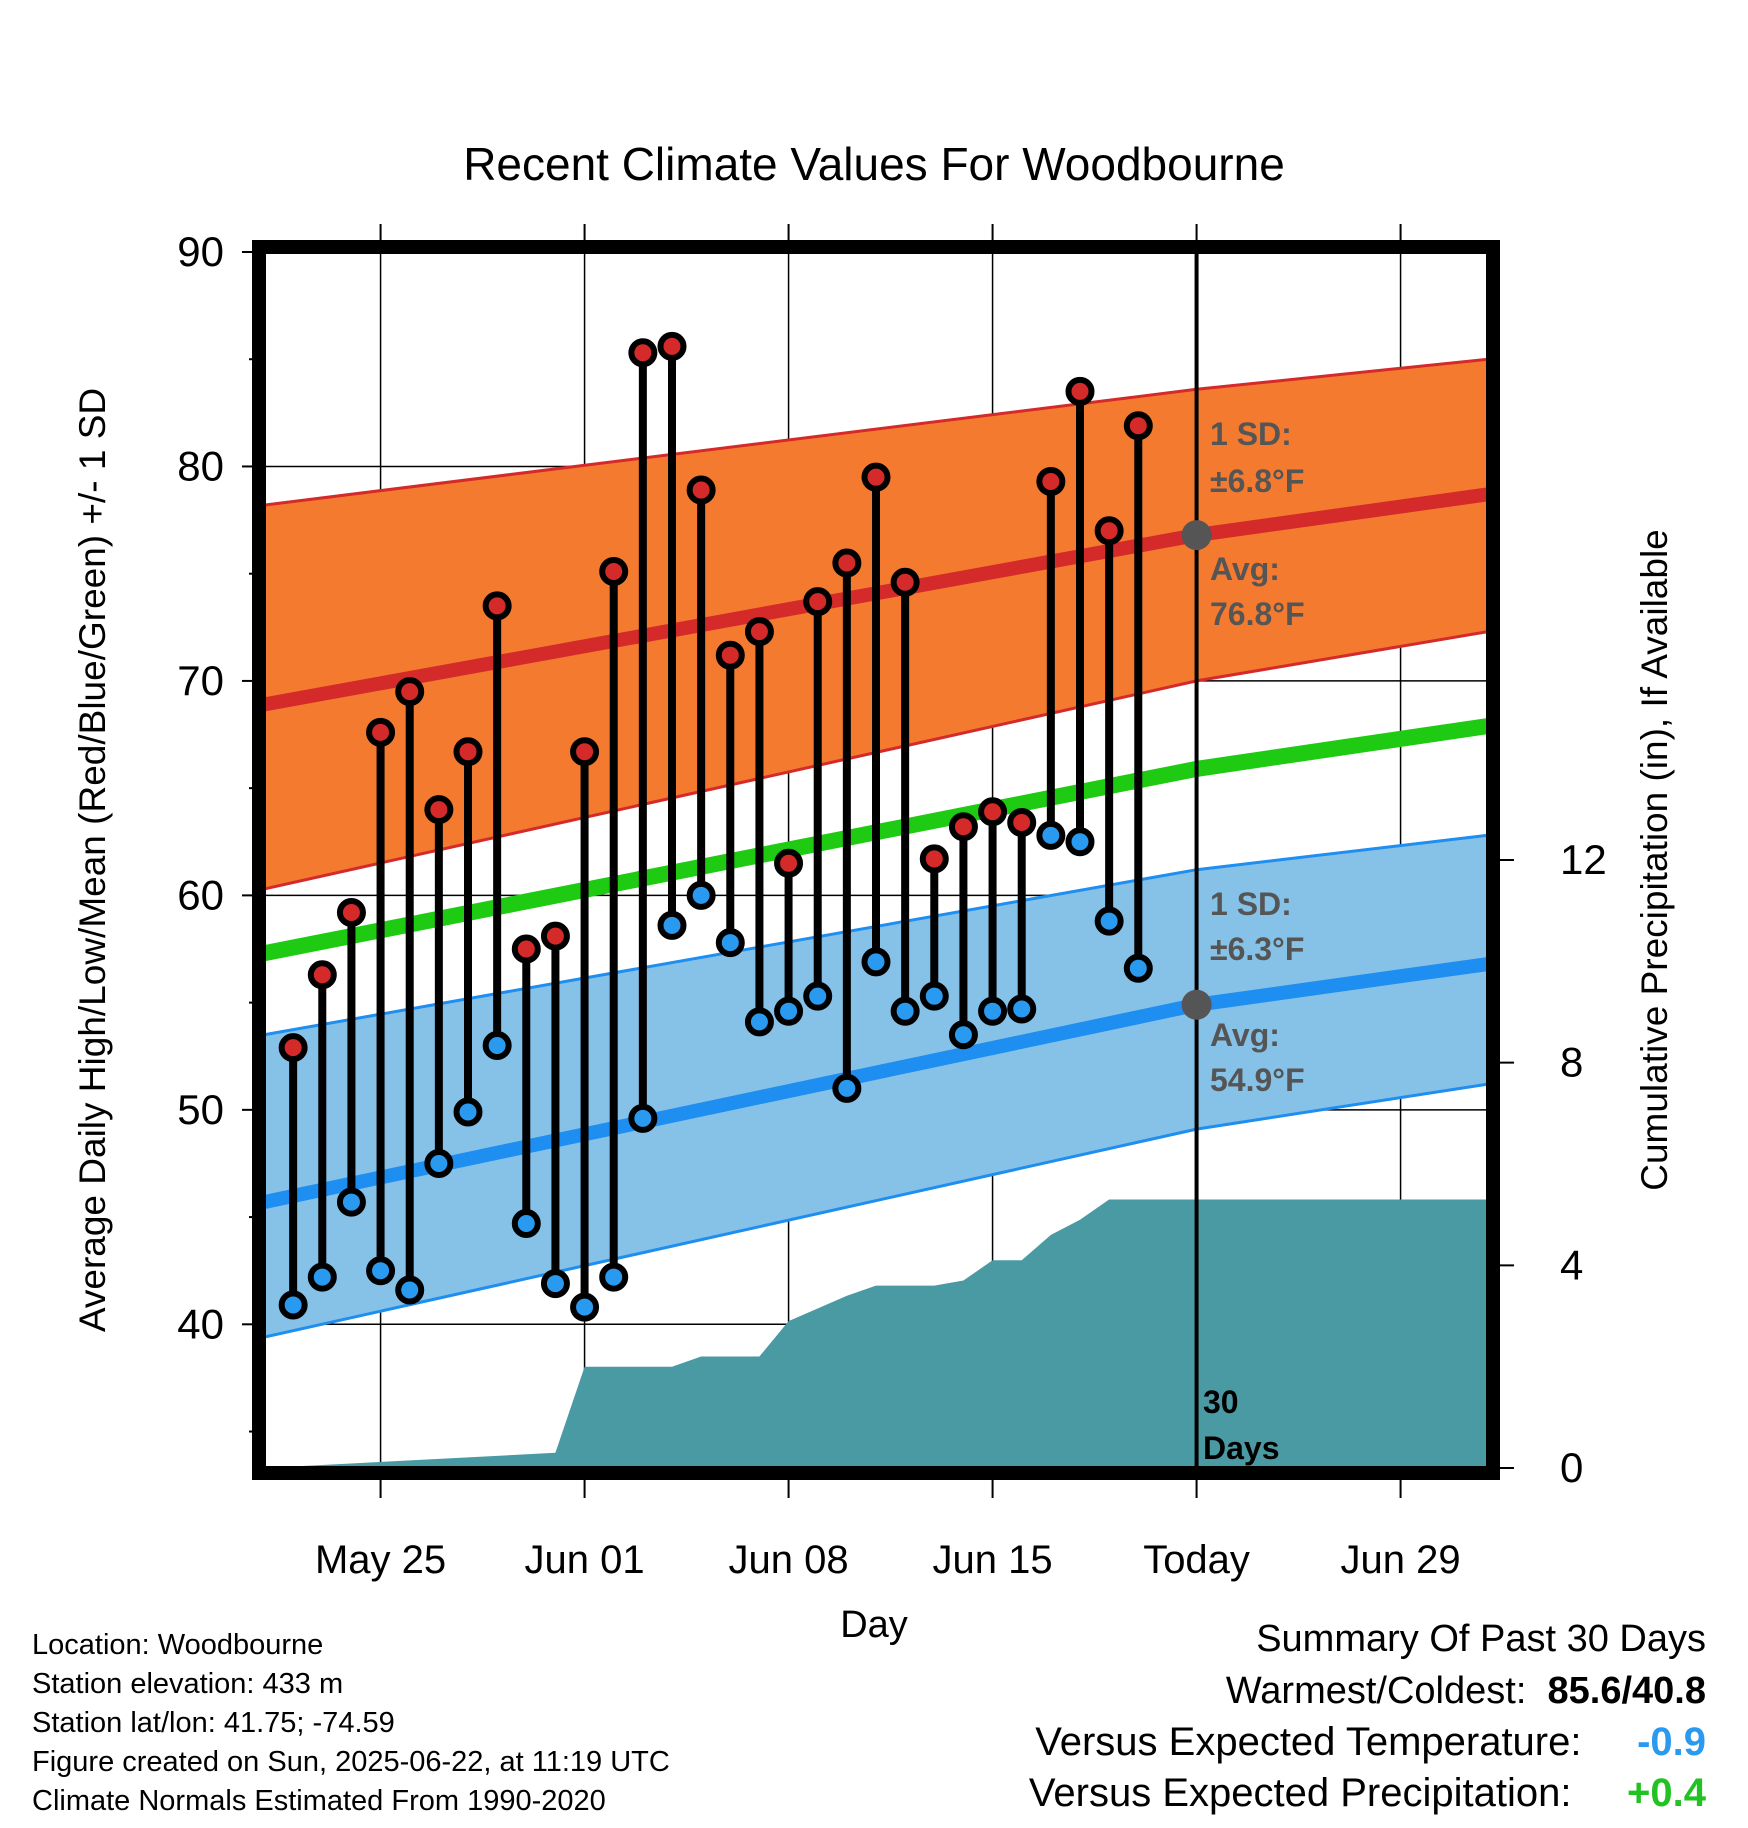 This screenshot has height=1828, width=1748. I want to click on y2-tick-label: 12, so click(1583, 859).